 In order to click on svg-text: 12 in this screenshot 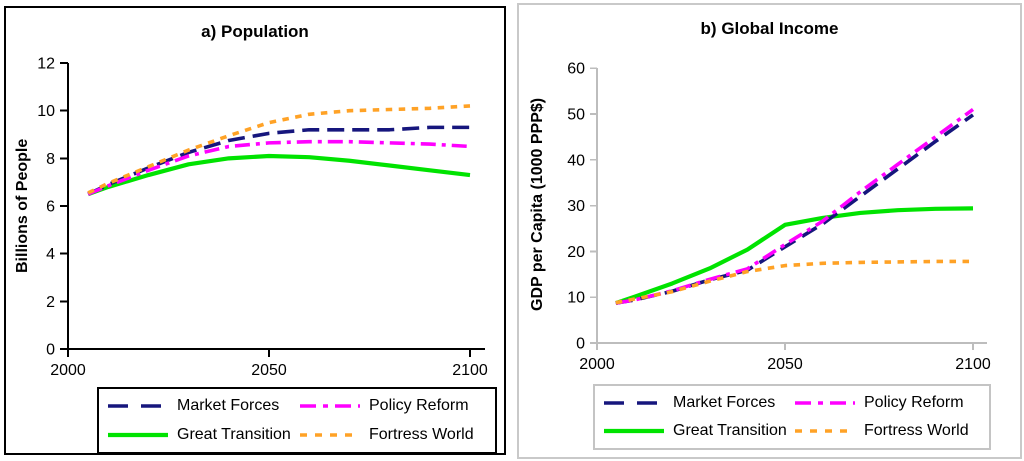, I will do `click(46, 64)`.